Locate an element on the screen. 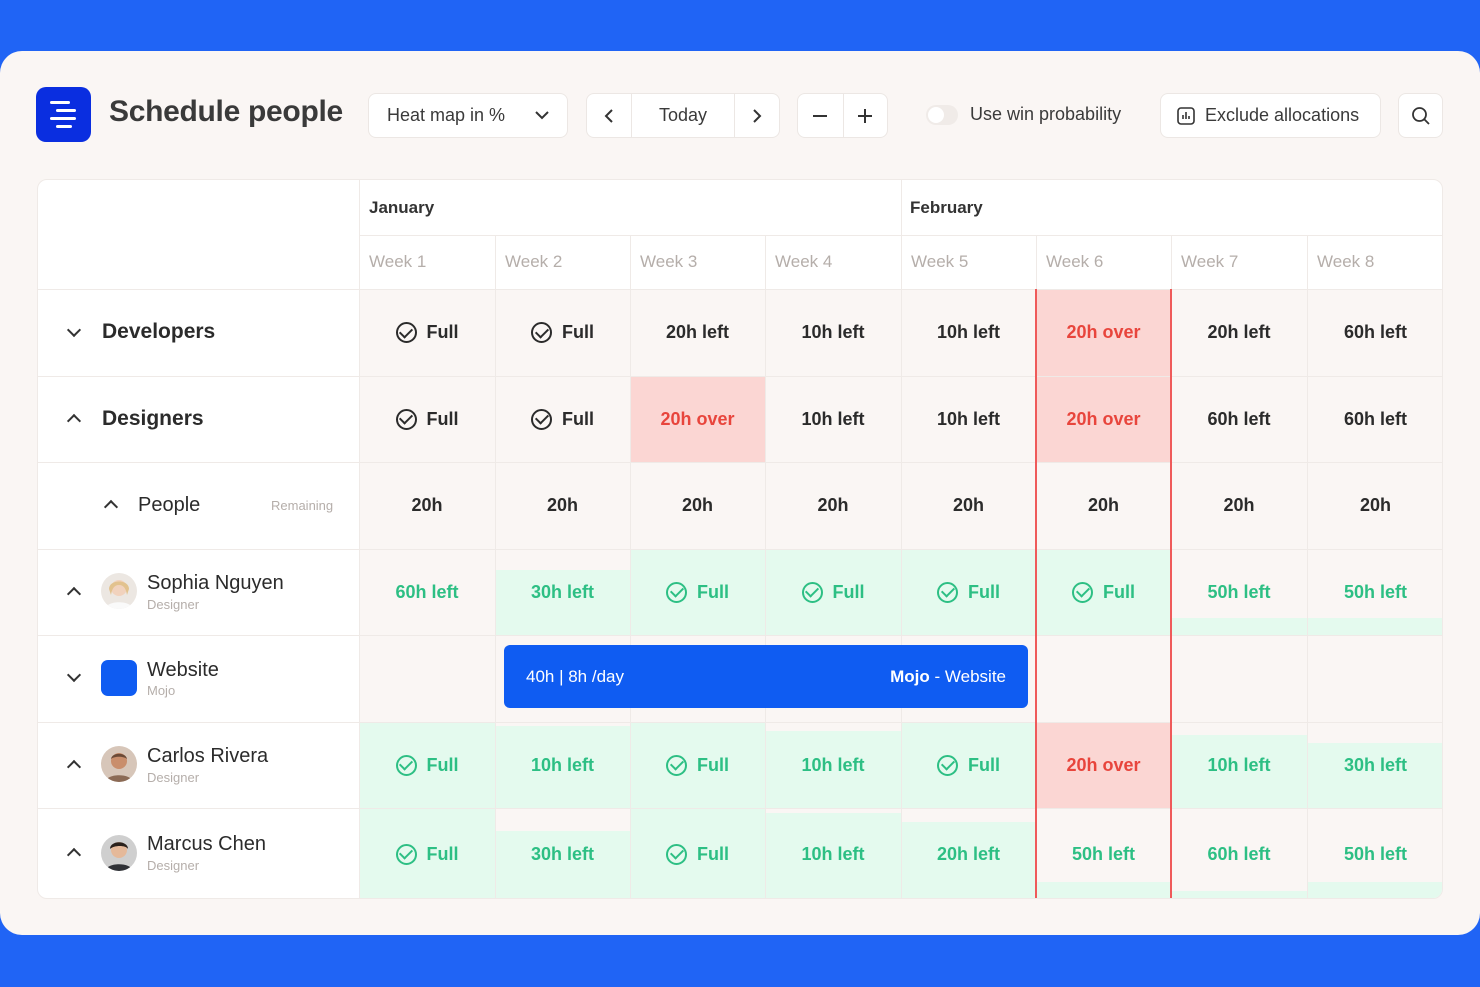  previous-button is located at coordinates (609, 115).